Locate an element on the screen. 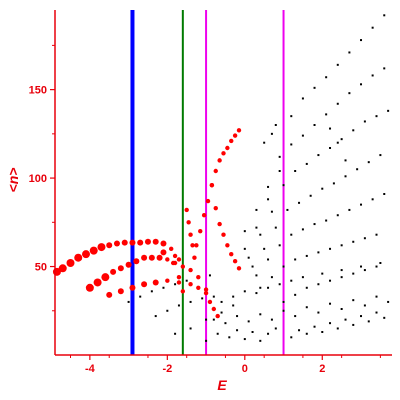 This screenshot has height=400, width=400. y-tick-label: 100 is located at coordinates (38, 179).